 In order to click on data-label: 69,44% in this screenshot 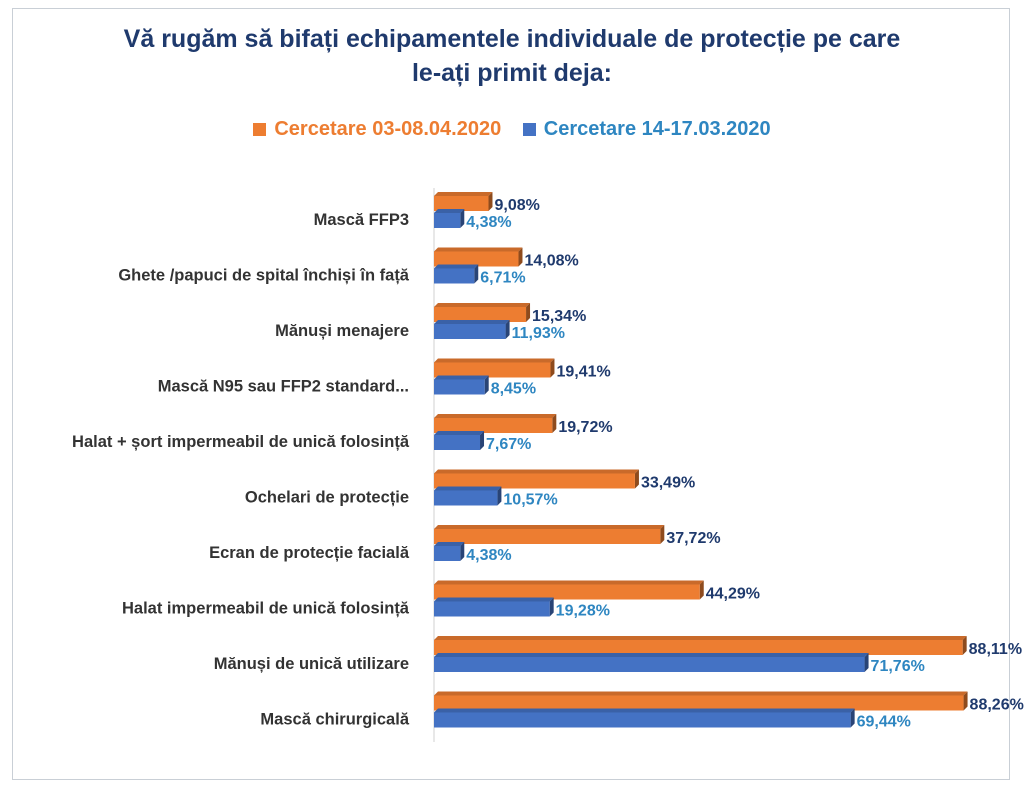, I will do `click(884, 722)`.